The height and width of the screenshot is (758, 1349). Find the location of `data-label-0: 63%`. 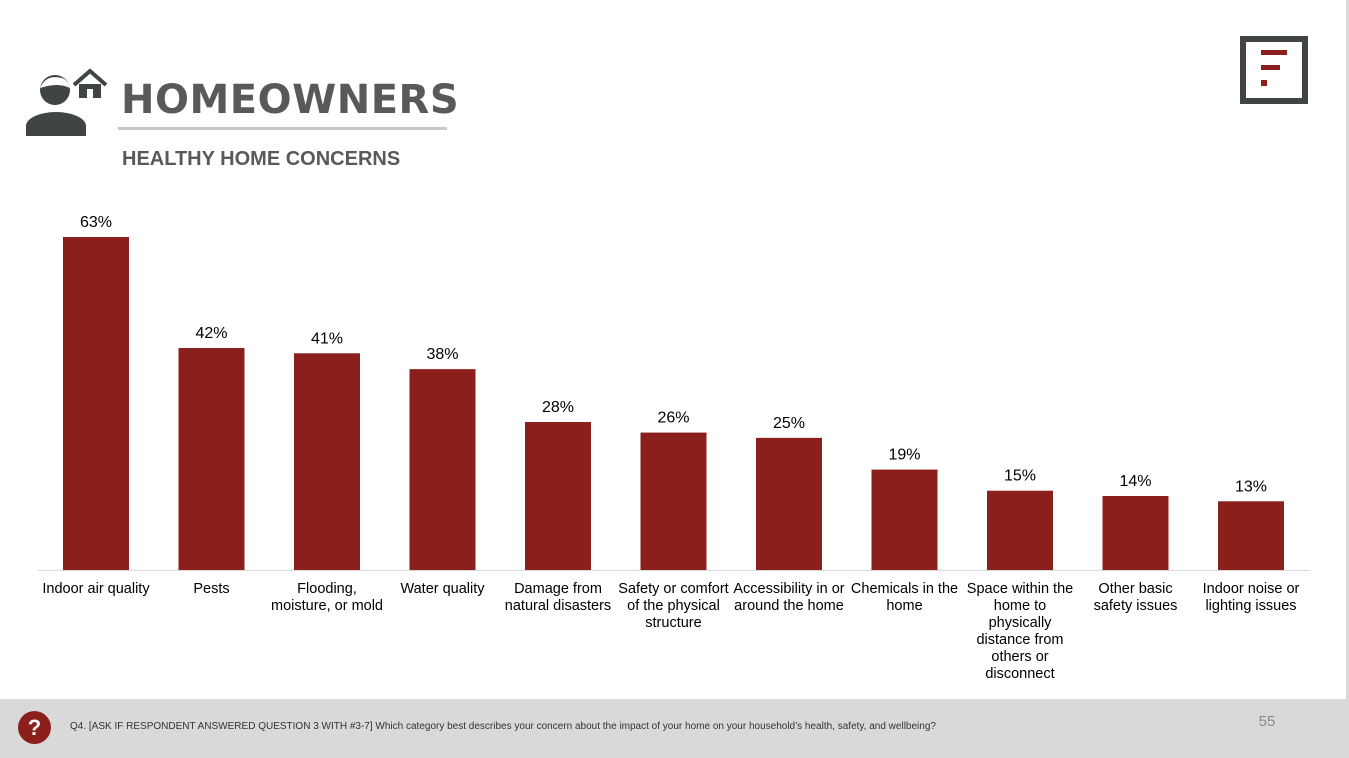

data-label-0: 63% is located at coordinates (96, 222).